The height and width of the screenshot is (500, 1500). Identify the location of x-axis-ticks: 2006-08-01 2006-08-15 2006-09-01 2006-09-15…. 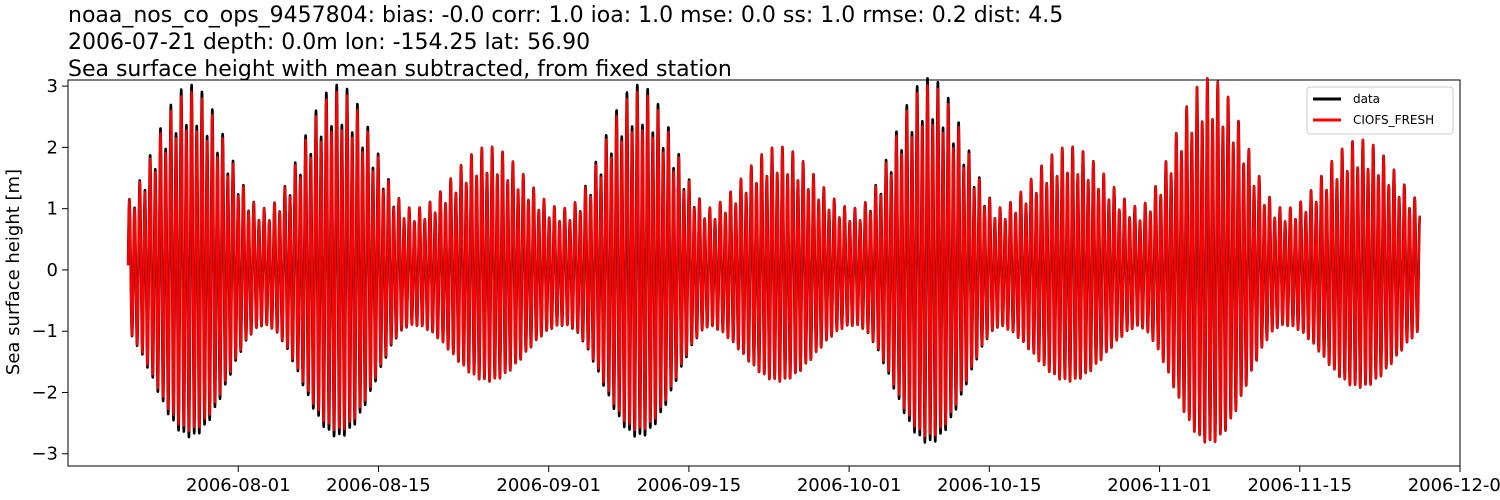
(843, 481).